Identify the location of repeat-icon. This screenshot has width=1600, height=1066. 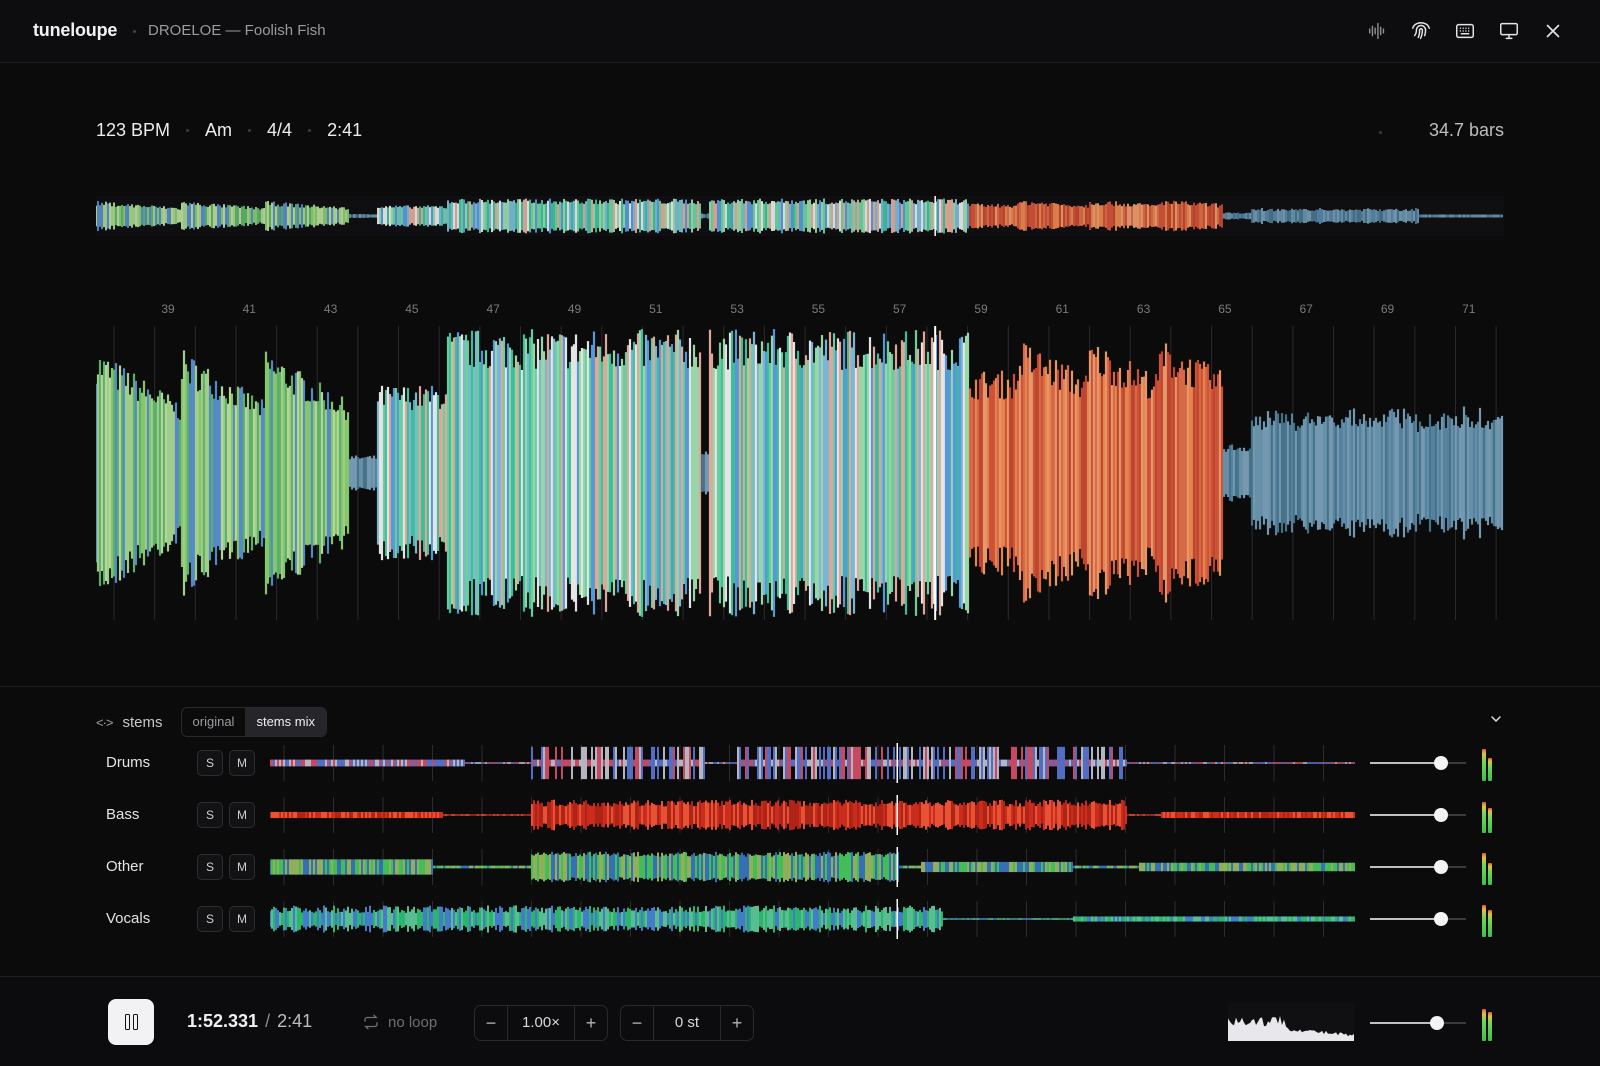
(371, 1022).